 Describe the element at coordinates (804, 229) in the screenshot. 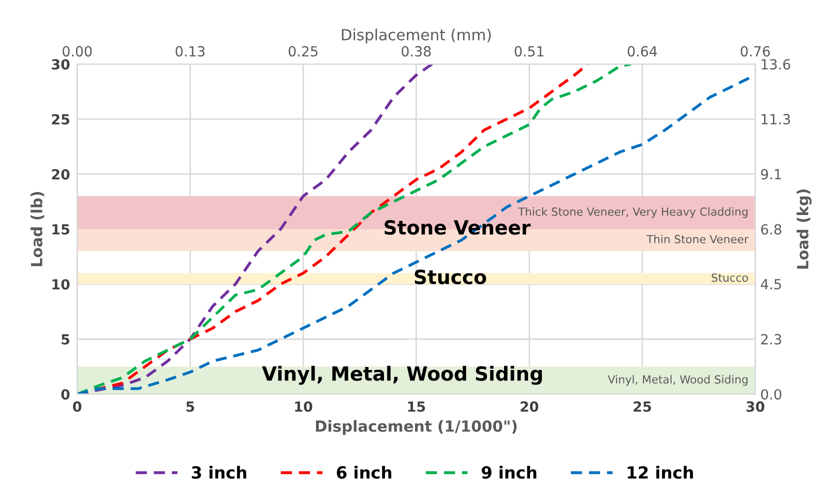

I see `y2-axis-title: Load (kg)` at that location.